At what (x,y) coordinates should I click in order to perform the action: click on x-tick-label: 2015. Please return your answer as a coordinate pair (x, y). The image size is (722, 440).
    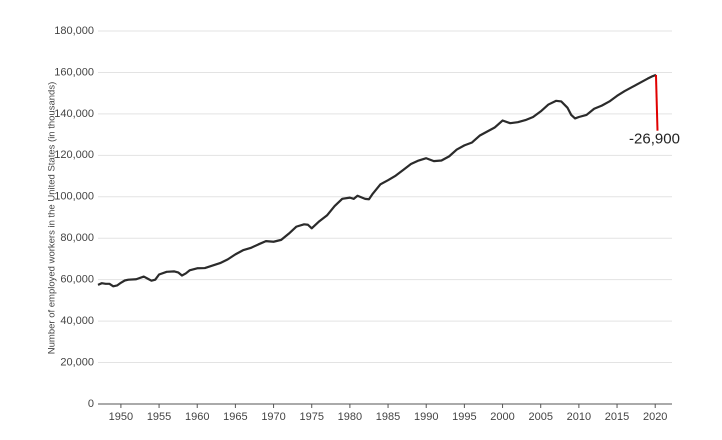
    Looking at the image, I should click on (617, 417).